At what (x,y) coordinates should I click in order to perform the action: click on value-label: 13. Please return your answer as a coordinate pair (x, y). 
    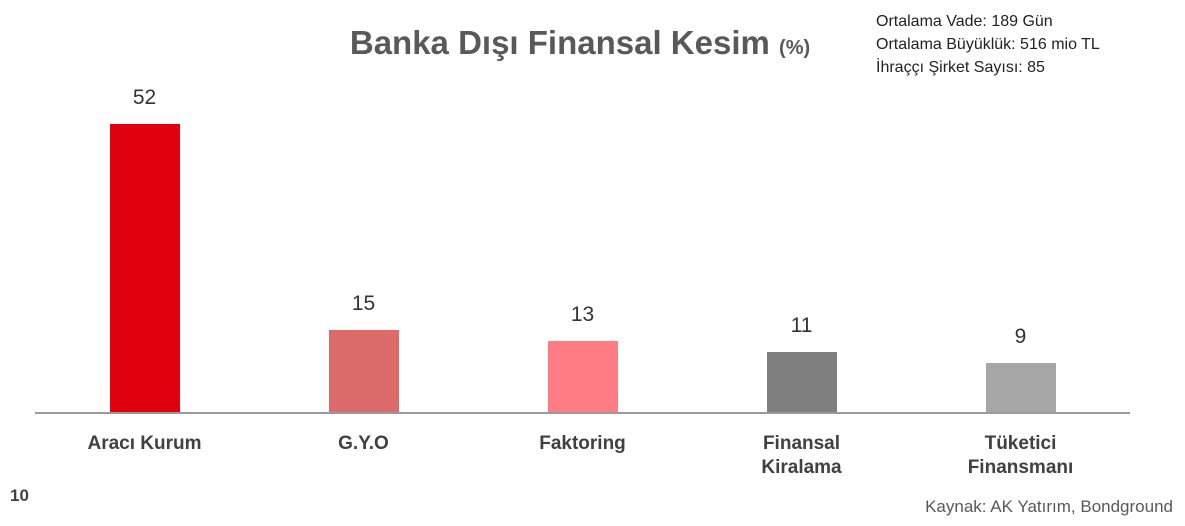
    Looking at the image, I should click on (582, 314).